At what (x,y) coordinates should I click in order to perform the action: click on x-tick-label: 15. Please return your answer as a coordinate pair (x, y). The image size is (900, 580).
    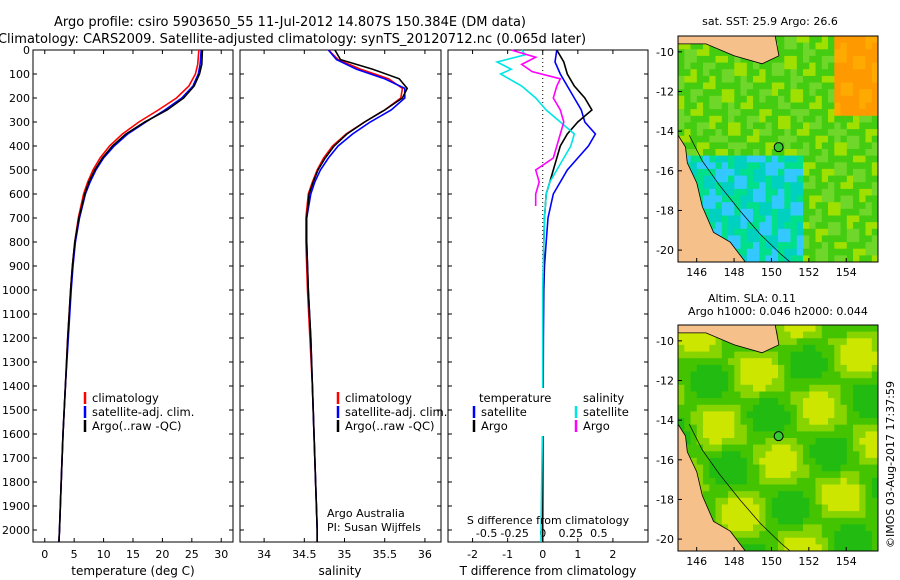
    Looking at the image, I should click on (133, 554).